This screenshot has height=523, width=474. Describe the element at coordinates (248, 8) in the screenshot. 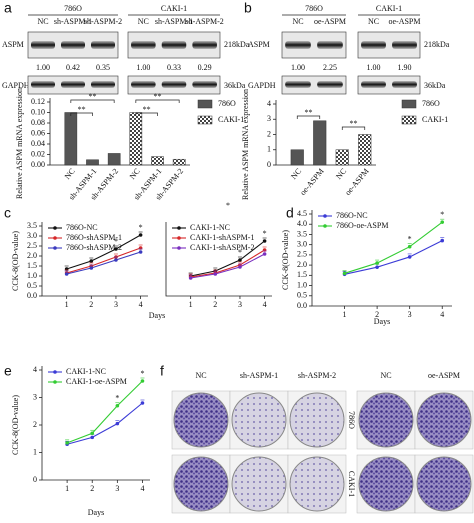

I see `panel-label: b` at that location.